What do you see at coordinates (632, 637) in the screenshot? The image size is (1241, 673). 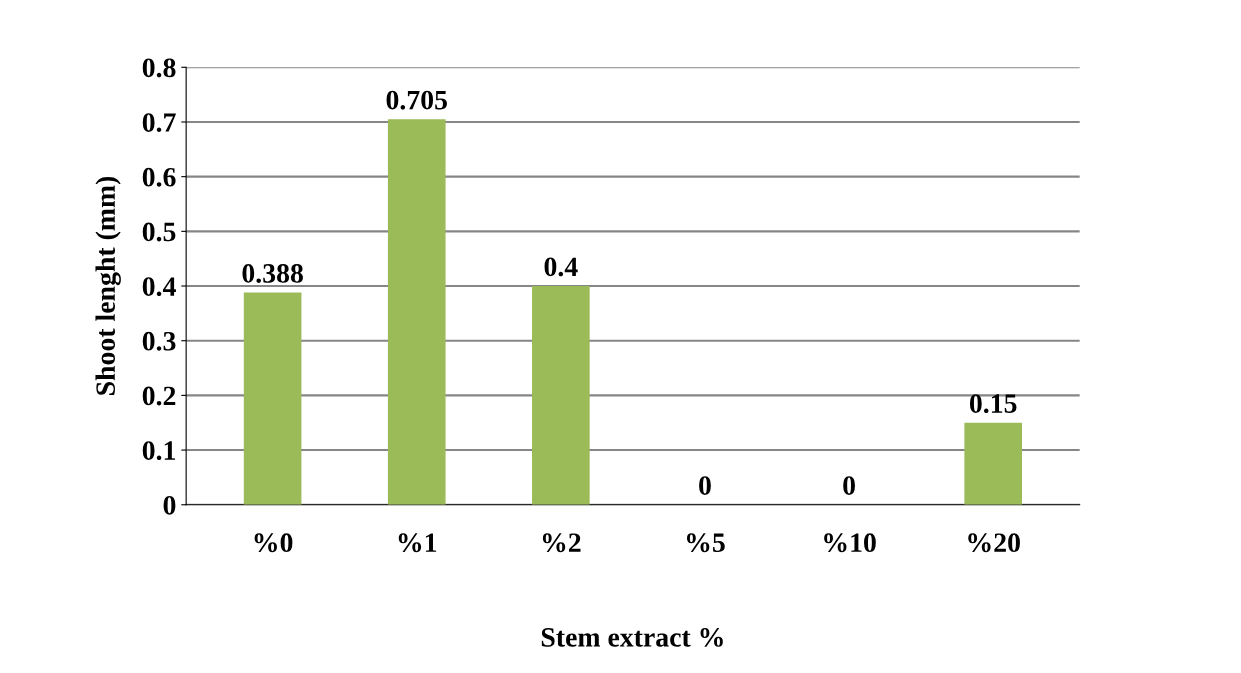 I see `x-axis-title: Stem extract %` at bounding box center [632, 637].